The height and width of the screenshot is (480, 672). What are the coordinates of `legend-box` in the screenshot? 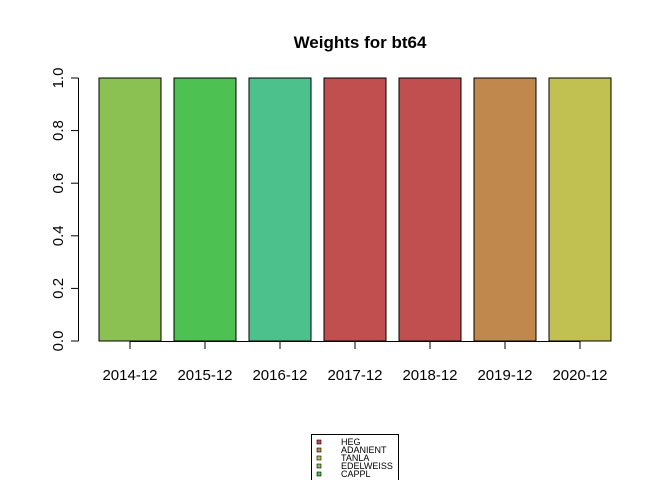 It's located at (355, 457).